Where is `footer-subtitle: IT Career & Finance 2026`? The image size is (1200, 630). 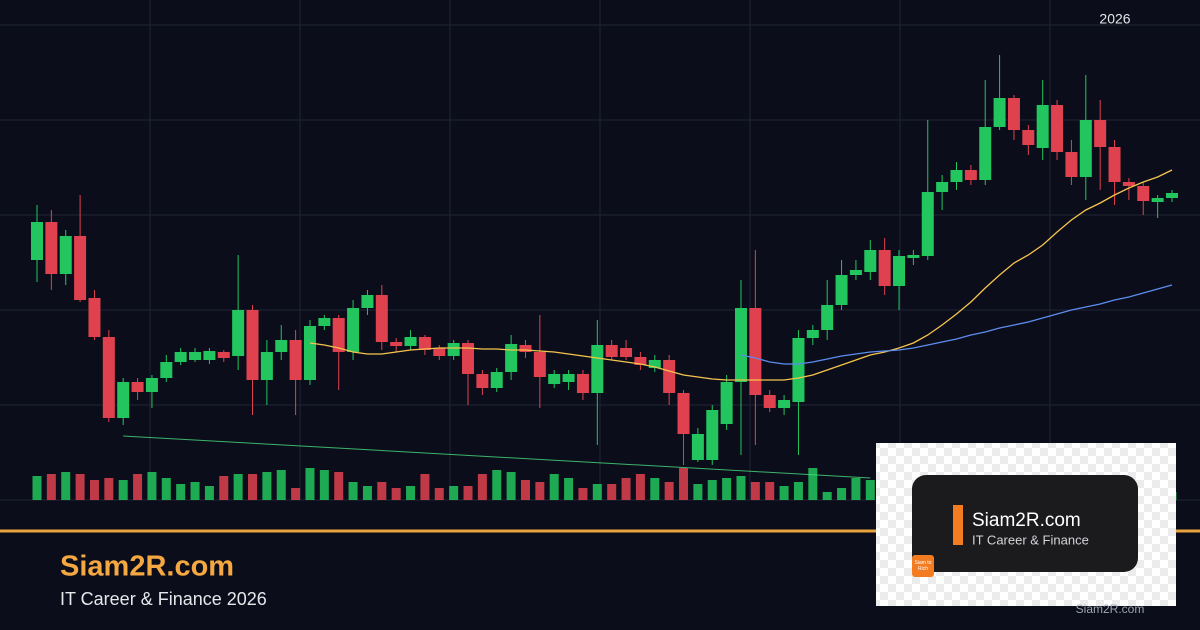
footer-subtitle: IT Career & Finance 2026 is located at coordinates (163, 599).